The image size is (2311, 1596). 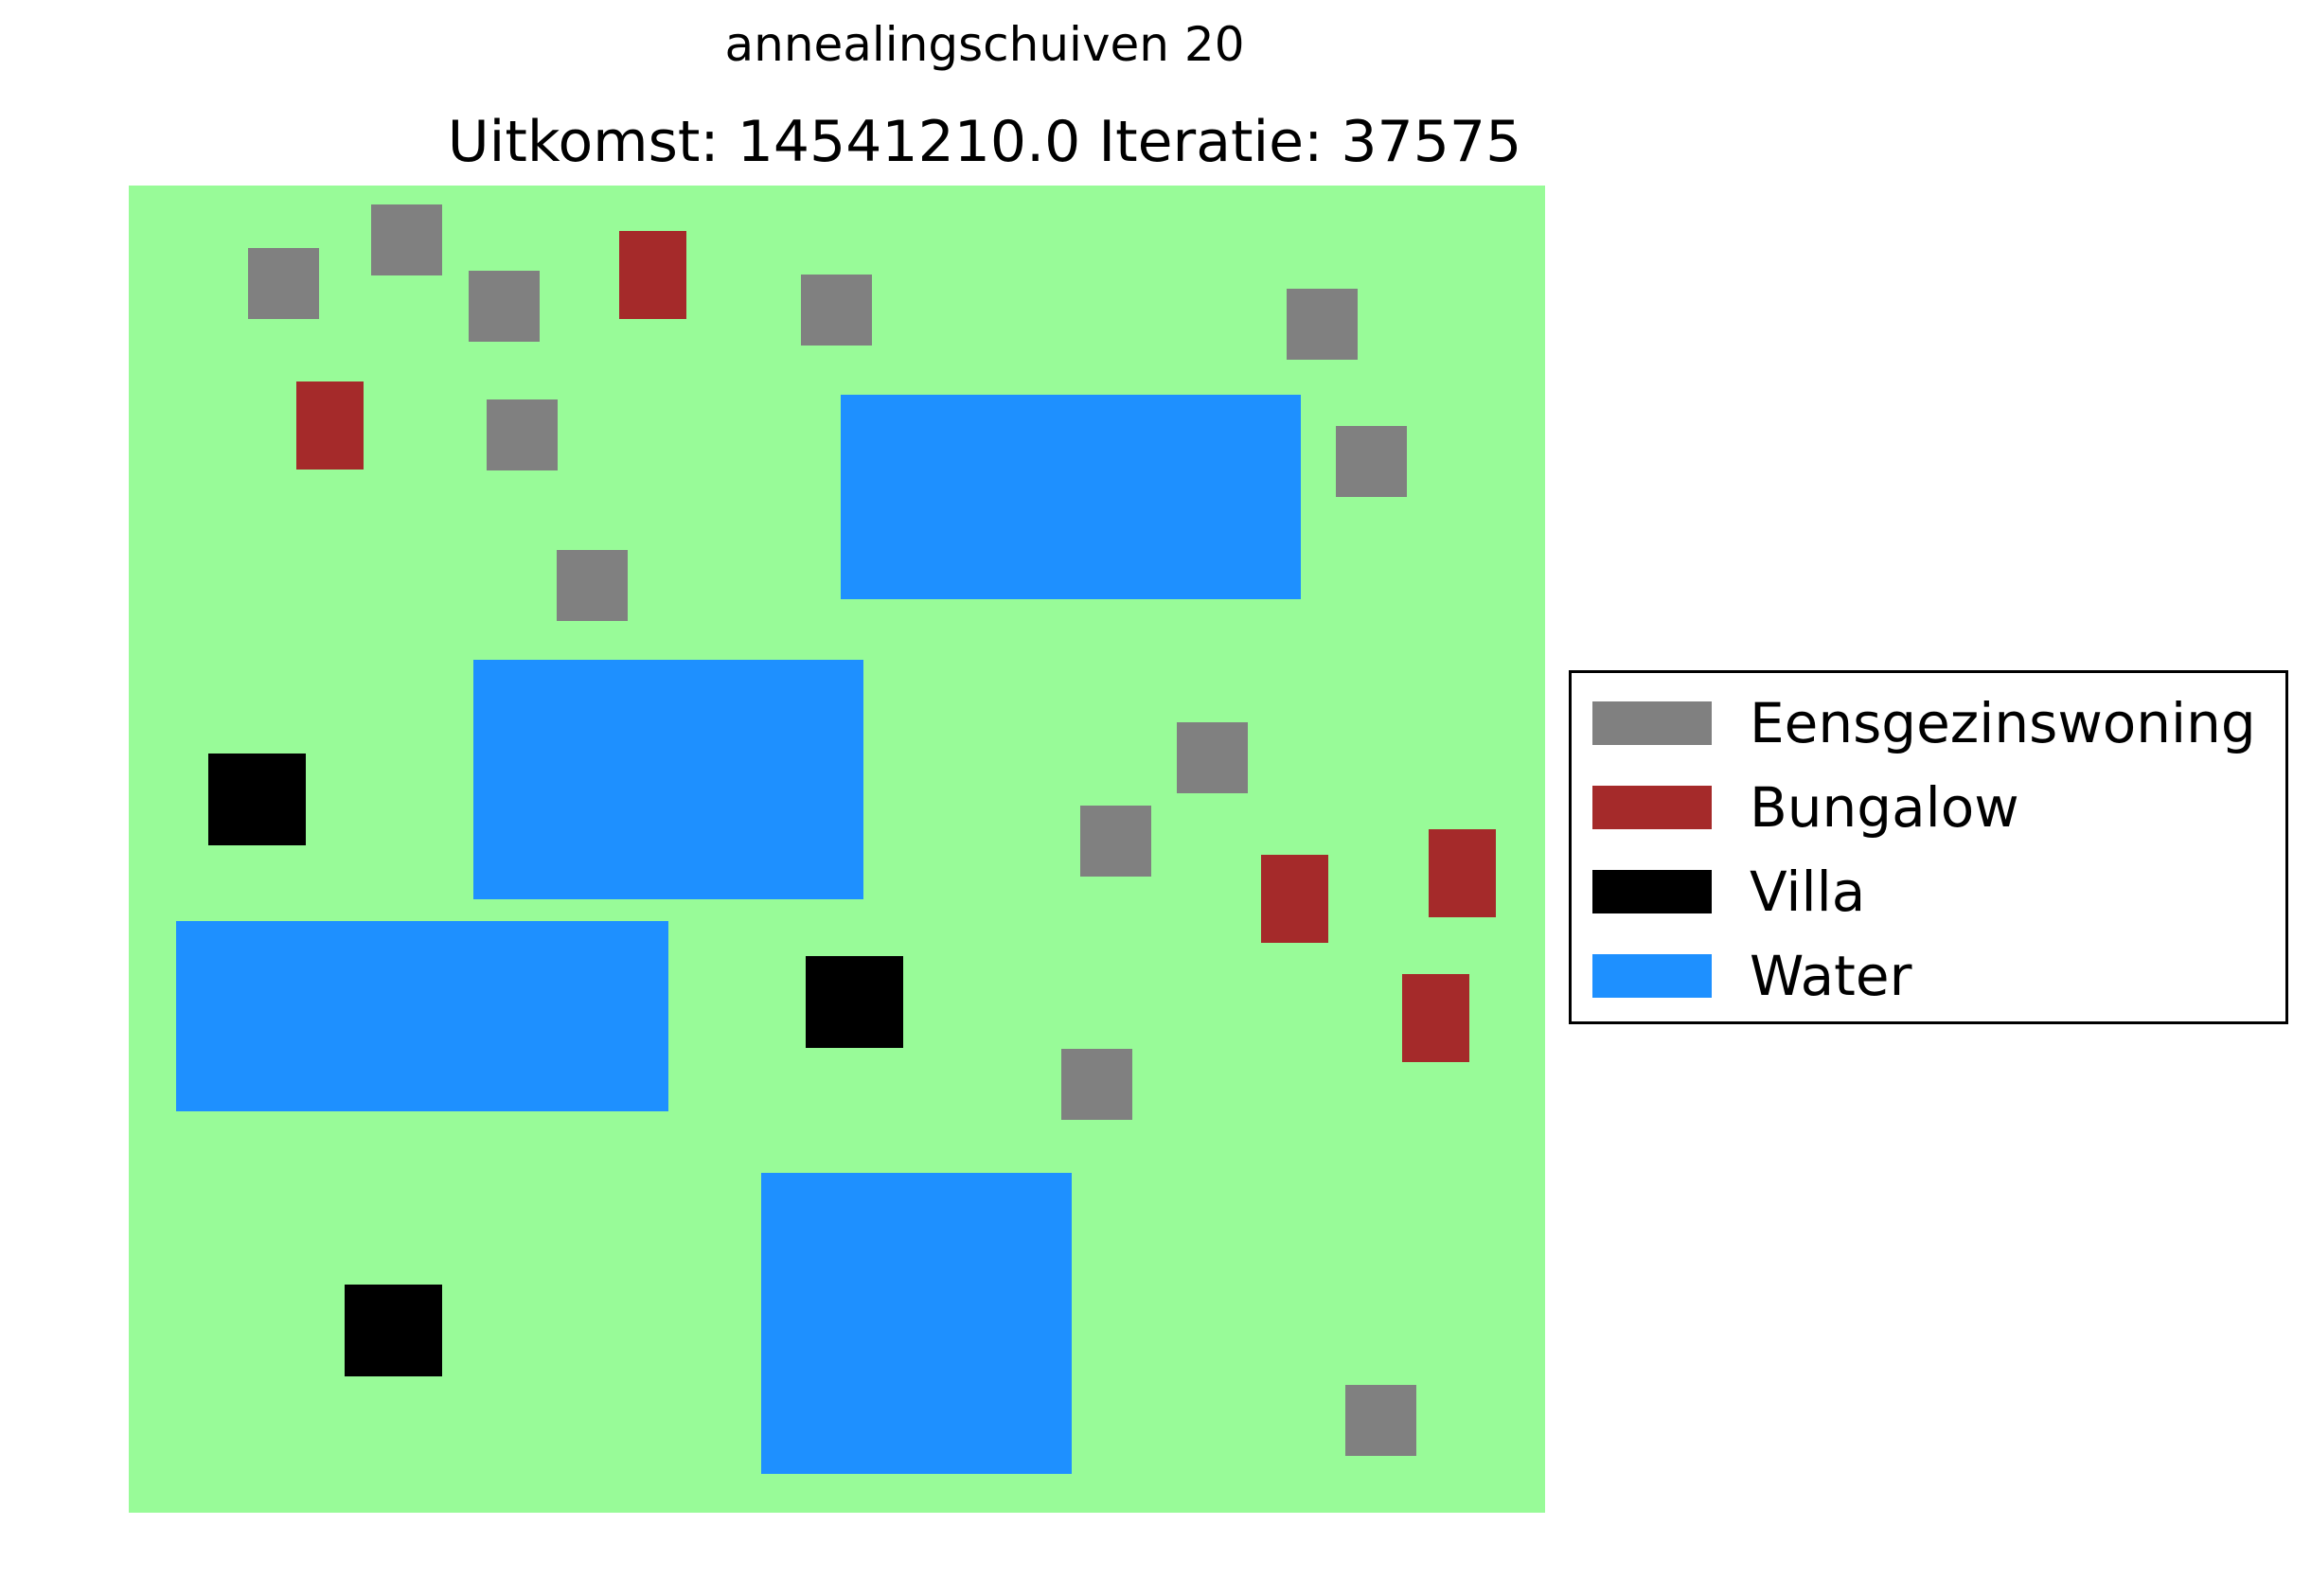 I want to click on legend-swatch-water, so click(x=1652, y=976).